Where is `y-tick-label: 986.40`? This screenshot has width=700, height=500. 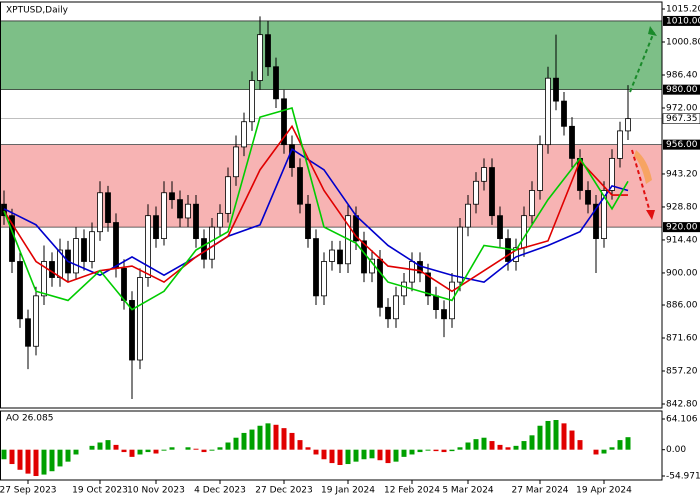
y-tick-label: 986.40 is located at coordinates (682, 75).